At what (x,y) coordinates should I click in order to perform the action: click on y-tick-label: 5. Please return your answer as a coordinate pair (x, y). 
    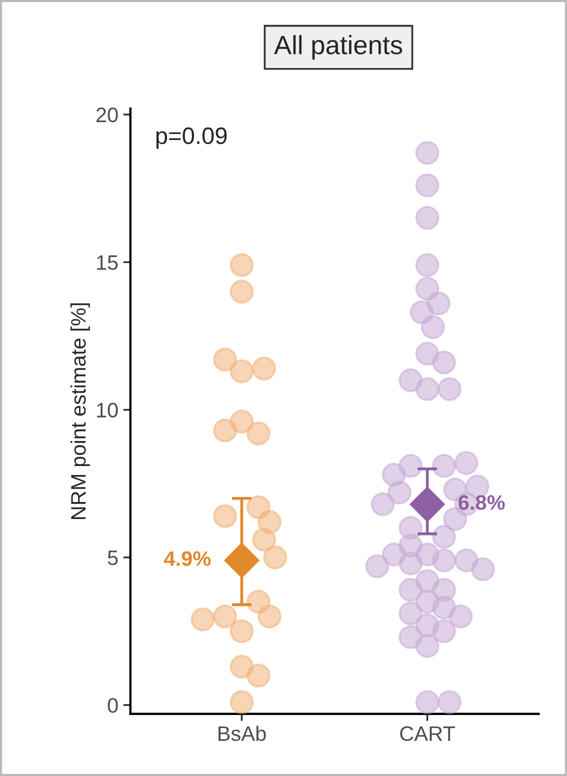
    Looking at the image, I should click on (113, 558).